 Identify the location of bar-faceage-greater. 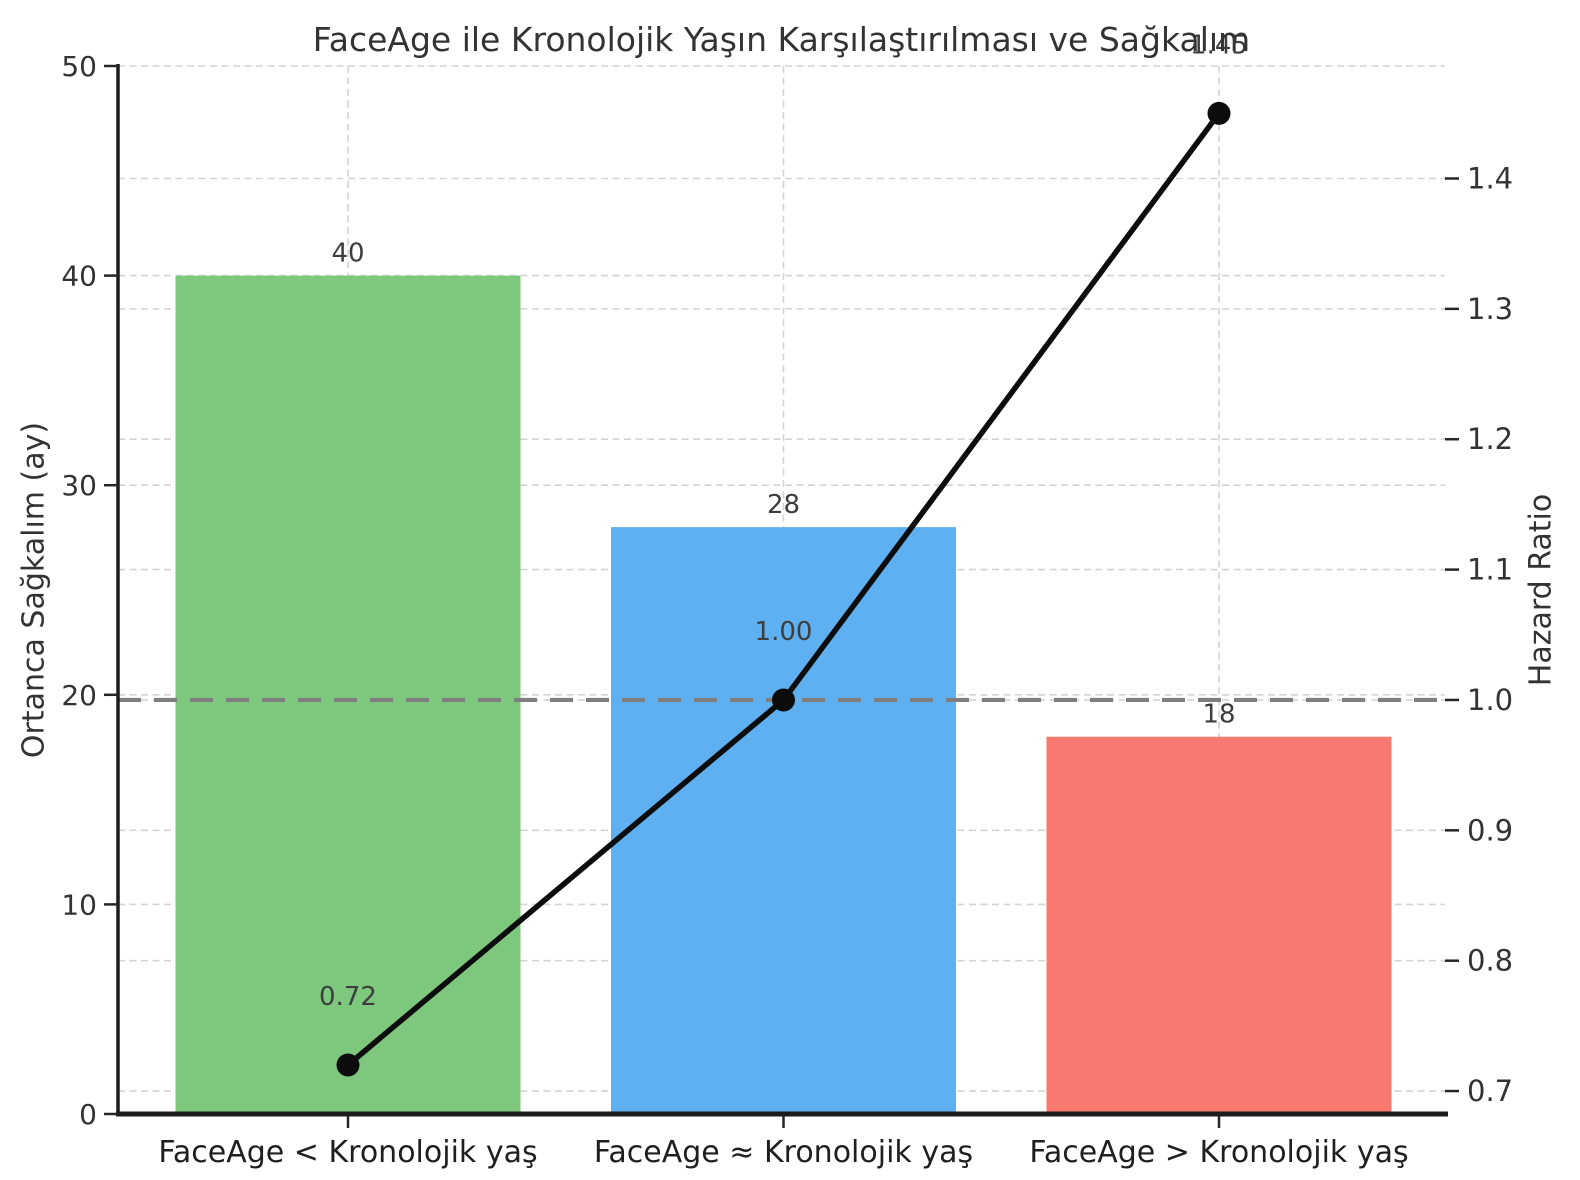
(1219, 925).